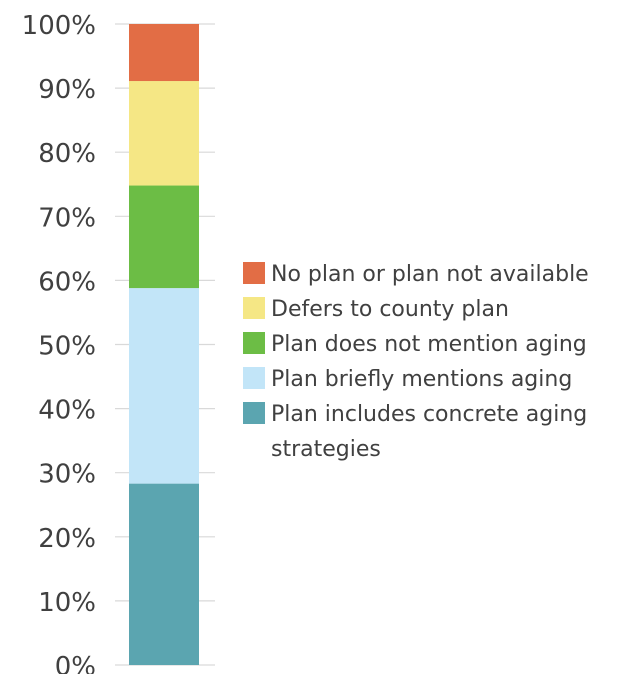 The height and width of the screenshot is (678, 631). Describe the element at coordinates (390, 309) in the screenshot. I see `legend-label: Defers to county plan` at that location.